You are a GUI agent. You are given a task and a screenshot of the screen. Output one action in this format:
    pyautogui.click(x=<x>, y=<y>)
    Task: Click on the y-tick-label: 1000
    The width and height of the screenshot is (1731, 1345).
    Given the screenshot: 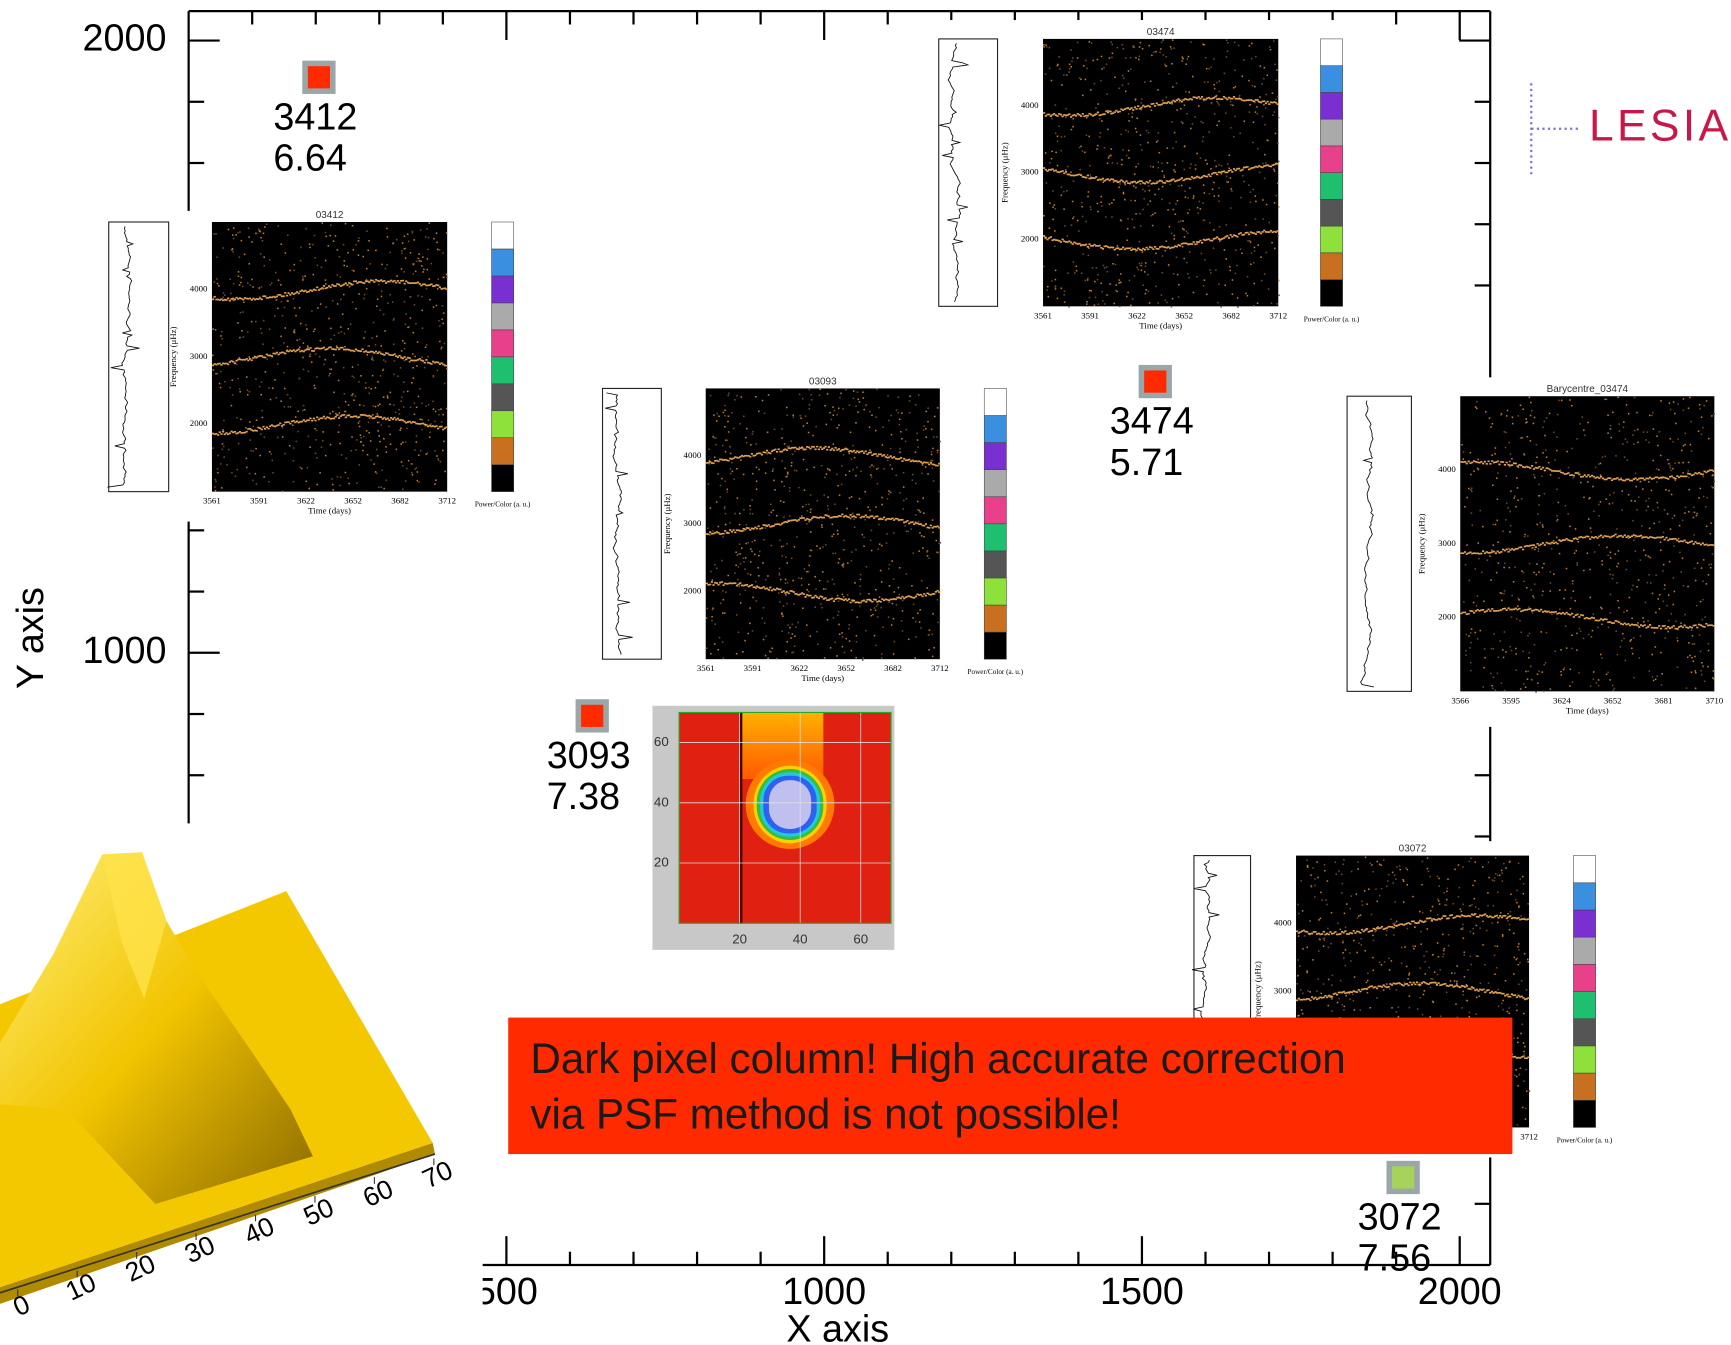 What is the action you would take?
    pyautogui.click(x=125, y=650)
    